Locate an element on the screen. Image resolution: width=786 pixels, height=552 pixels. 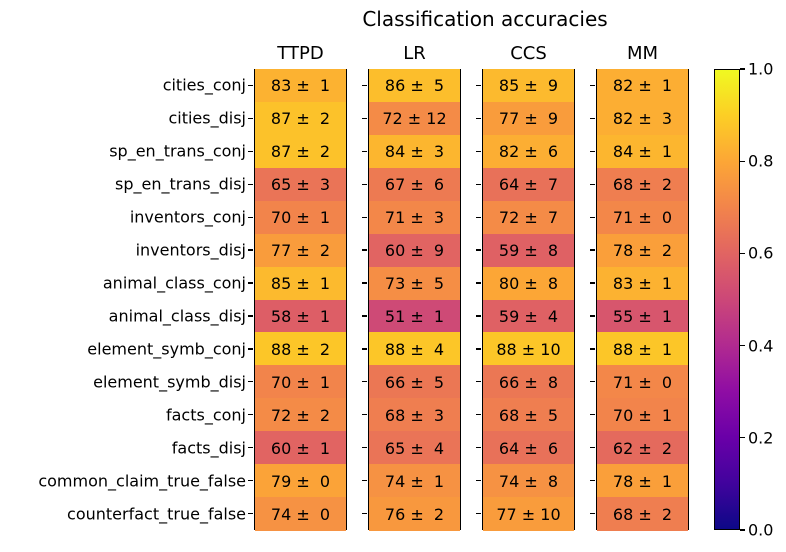
heatmap-cell-ttpd-facts_conj: 72 ± 2 is located at coordinates (300, 415).